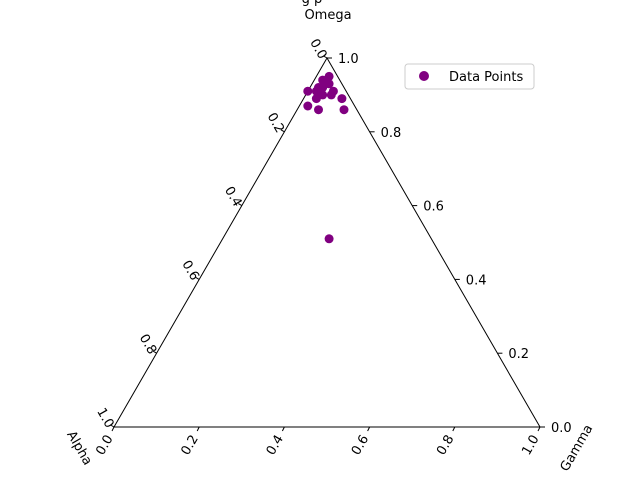 The width and height of the screenshot is (640, 480). Describe the element at coordinates (104, 418) in the screenshot. I see `left-tick-label: 1.0` at that location.